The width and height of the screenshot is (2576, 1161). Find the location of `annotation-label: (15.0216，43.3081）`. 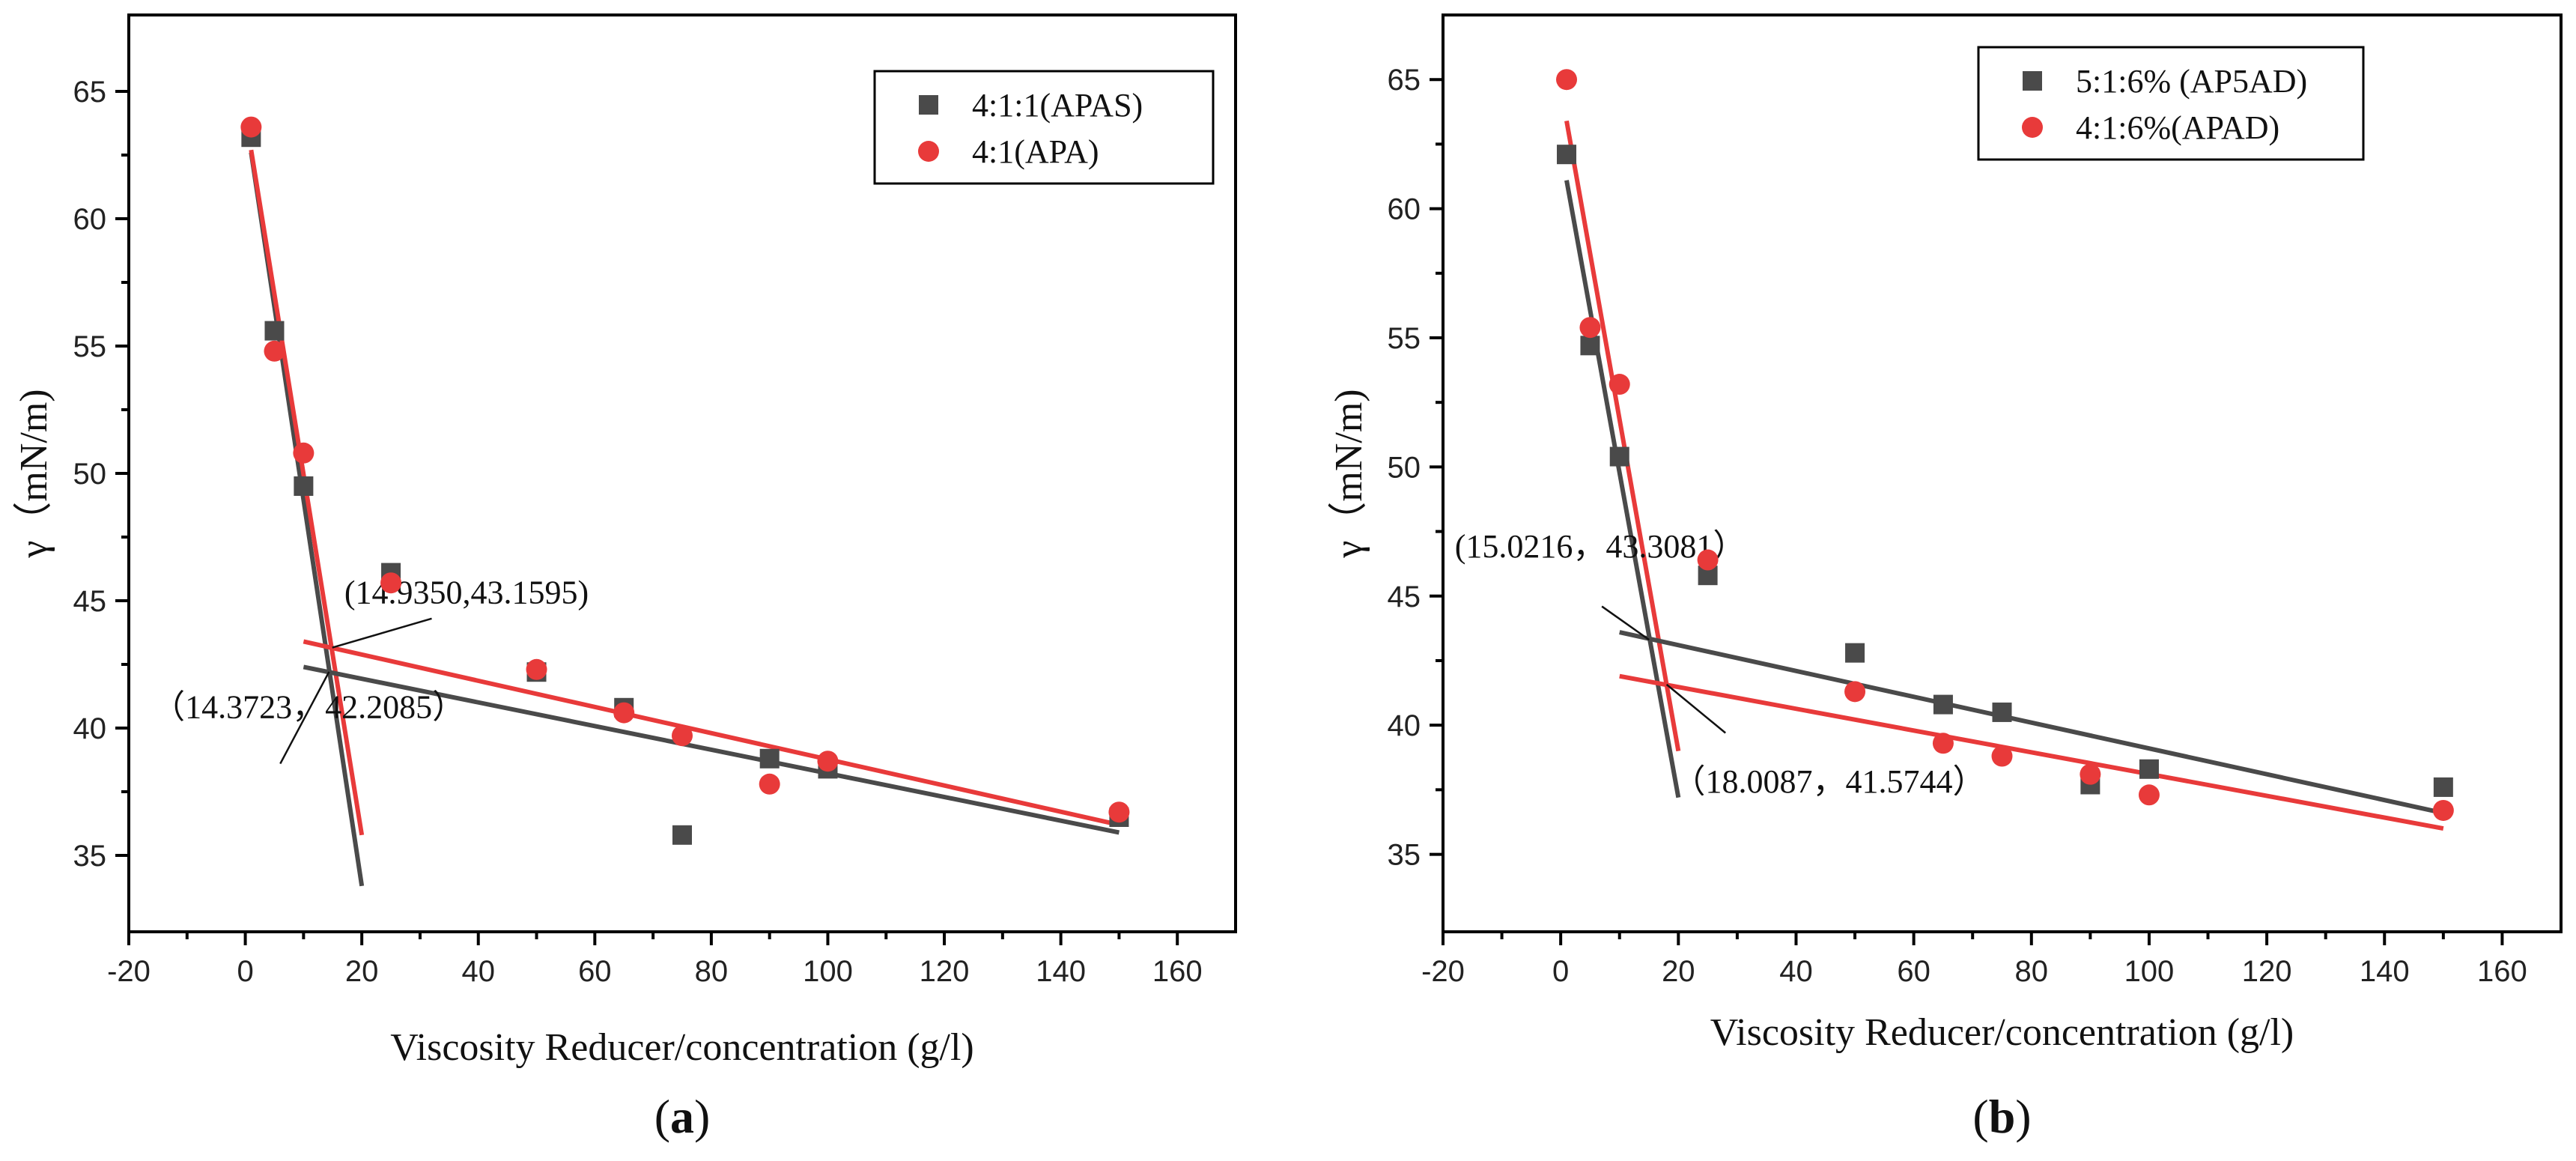

annotation-label: (15.0216，43.3081） is located at coordinates (1600, 546).